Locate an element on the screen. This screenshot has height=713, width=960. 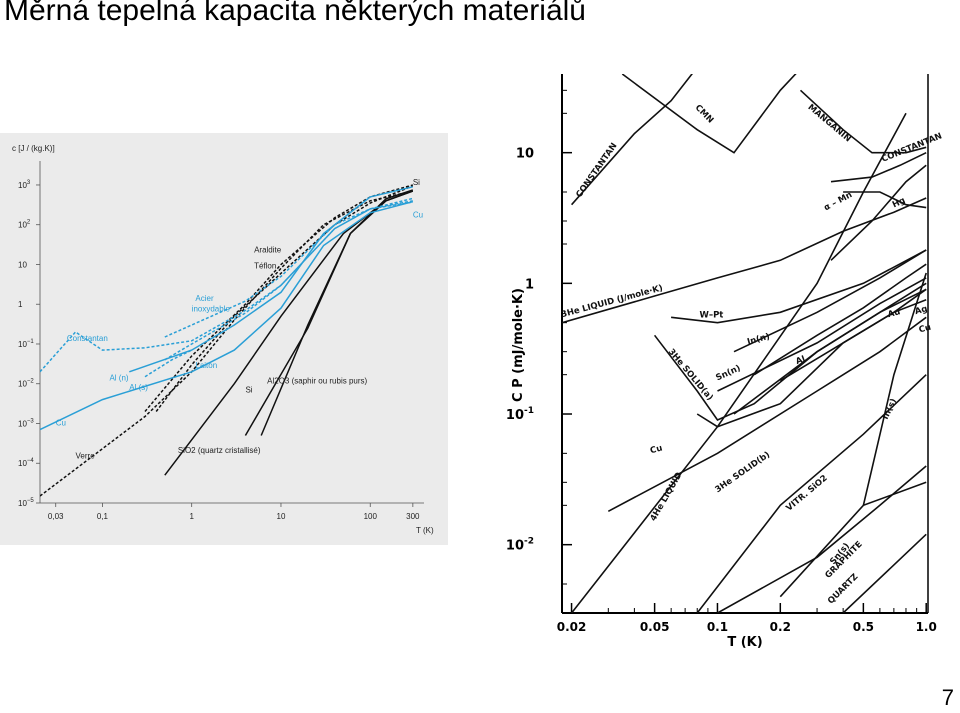
left-series-teflon is located at coordinates (284, 298).